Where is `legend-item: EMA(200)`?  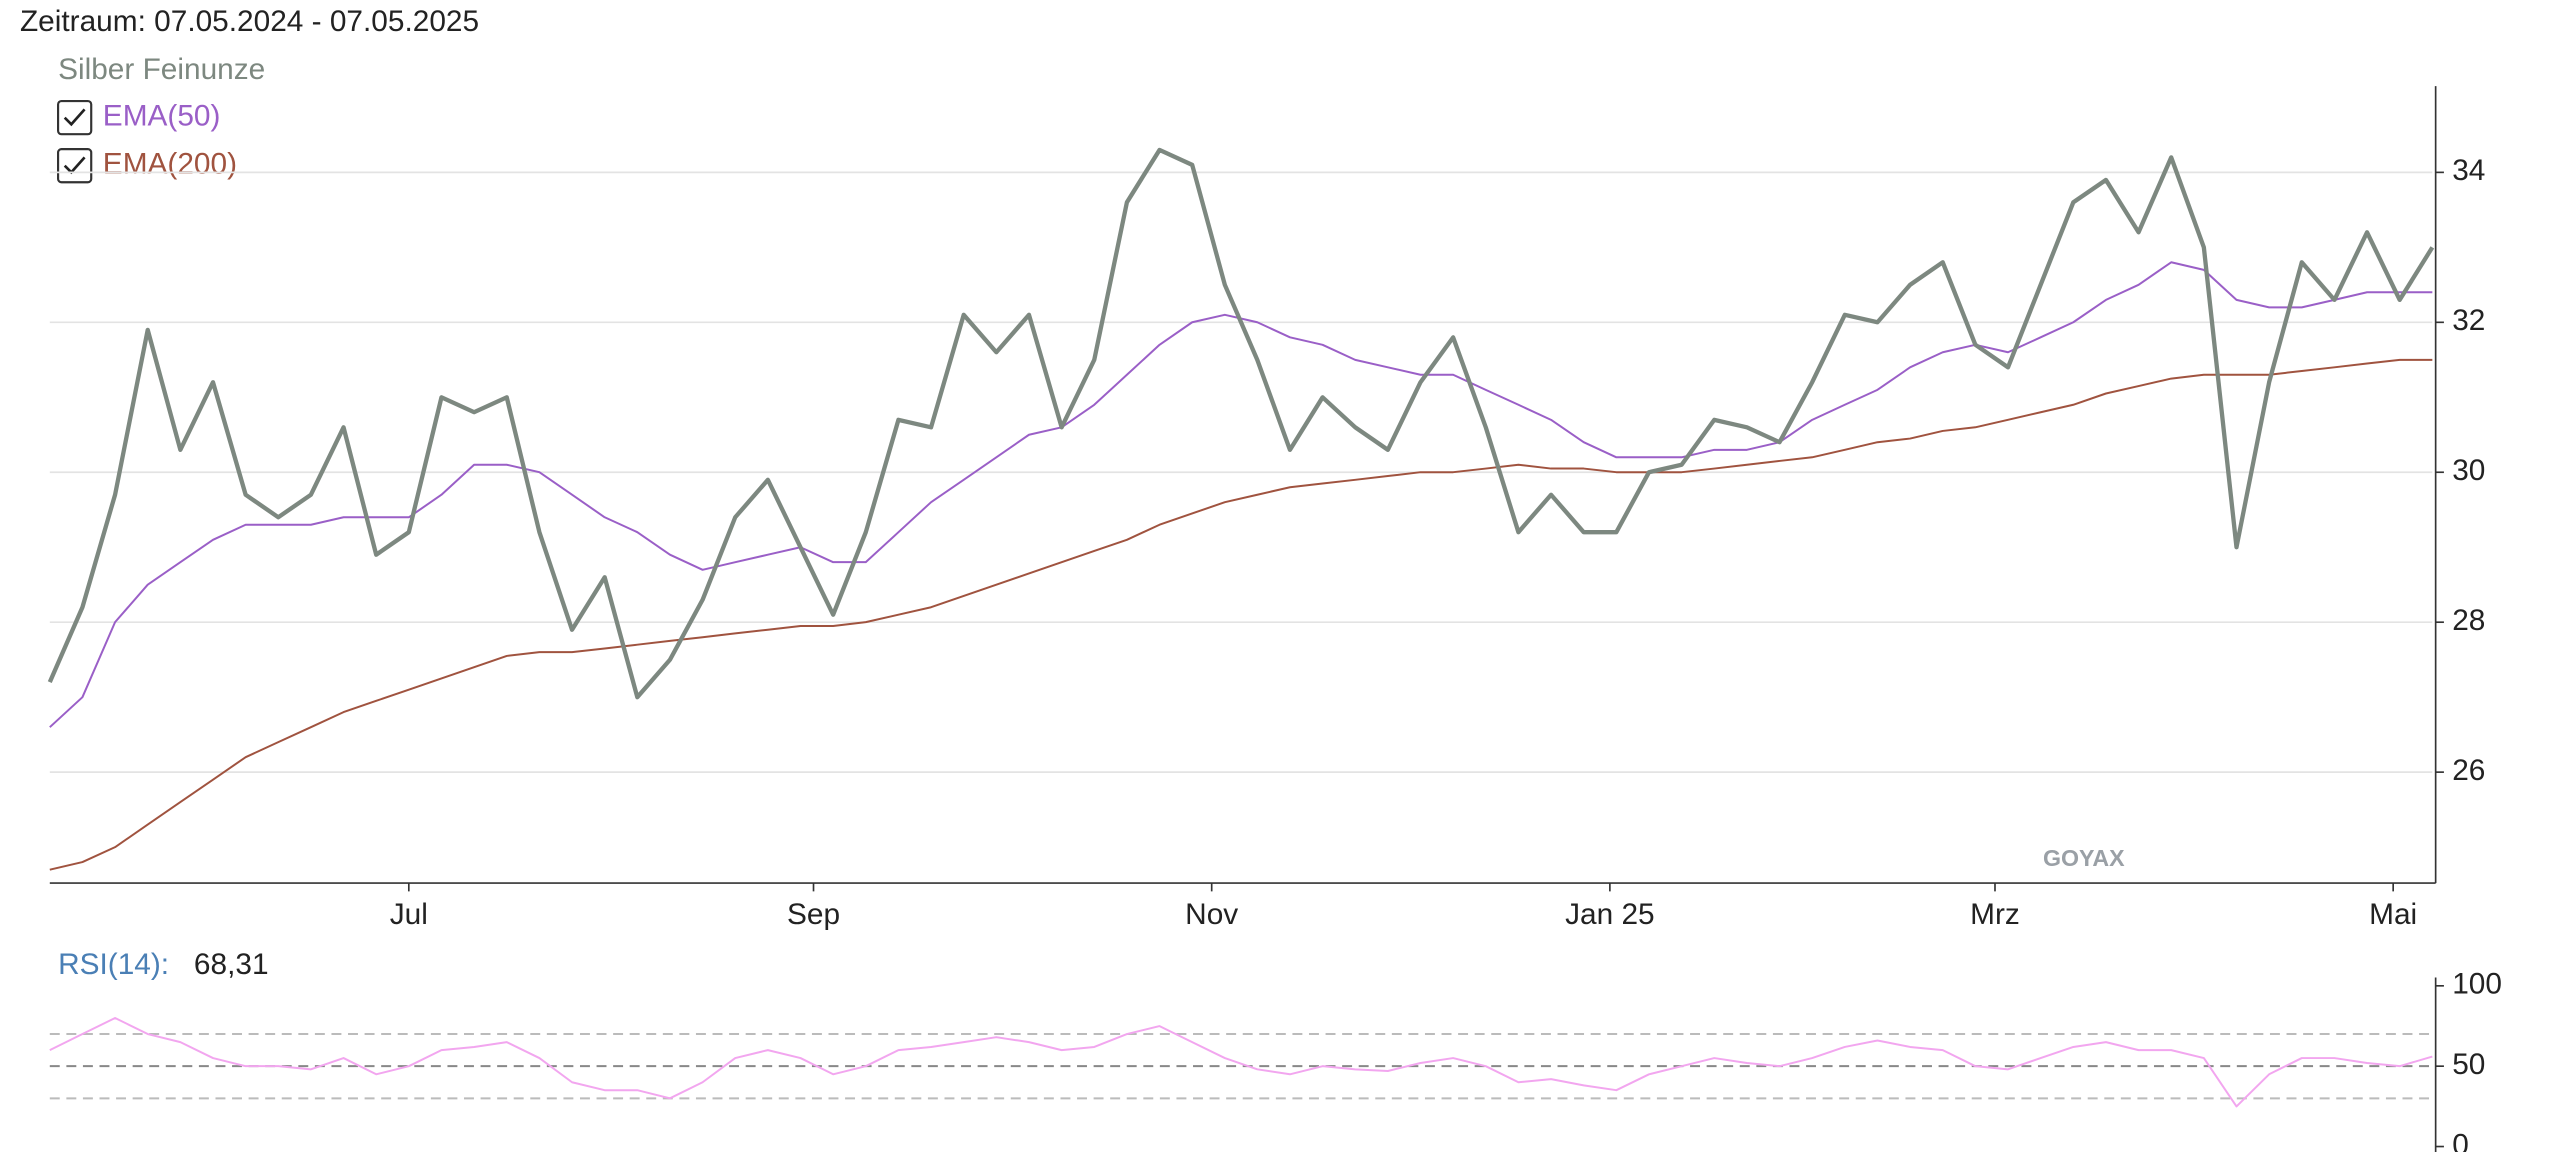
legend-item: EMA(200) is located at coordinates (147, 166).